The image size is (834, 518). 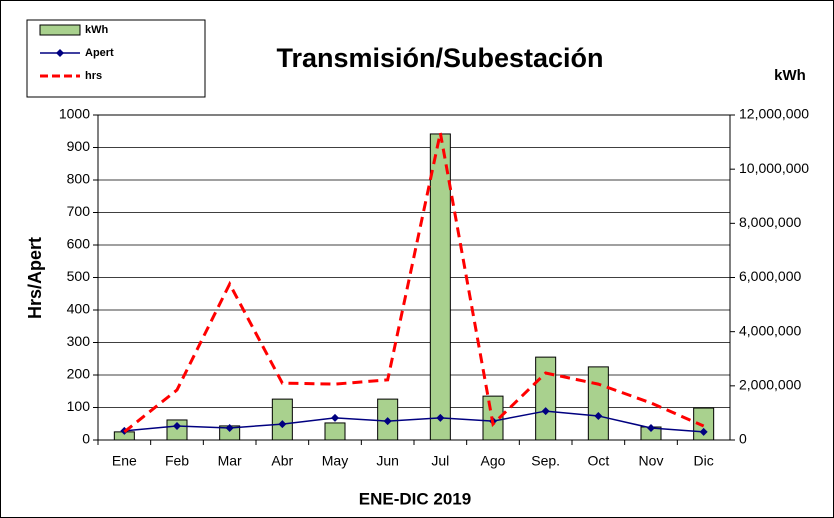 I want to click on chart-title: Transmisión/Subestación, so click(x=439, y=58).